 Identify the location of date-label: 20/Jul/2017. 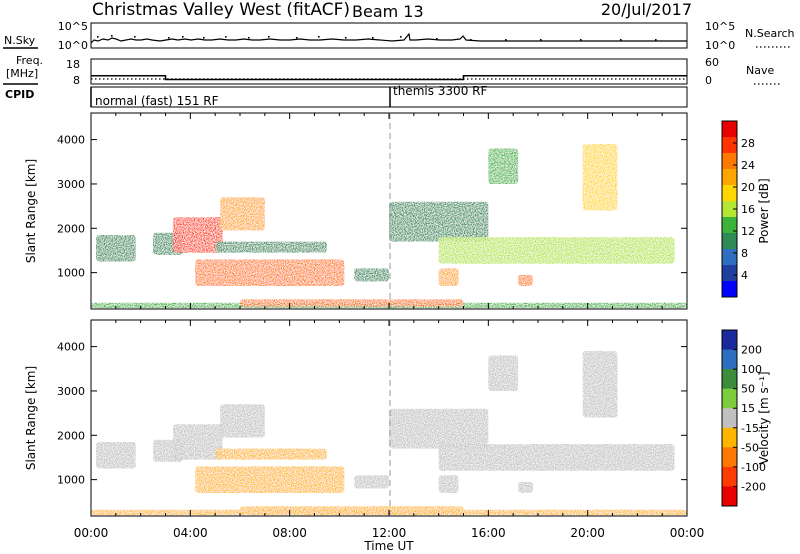
(646, 9).